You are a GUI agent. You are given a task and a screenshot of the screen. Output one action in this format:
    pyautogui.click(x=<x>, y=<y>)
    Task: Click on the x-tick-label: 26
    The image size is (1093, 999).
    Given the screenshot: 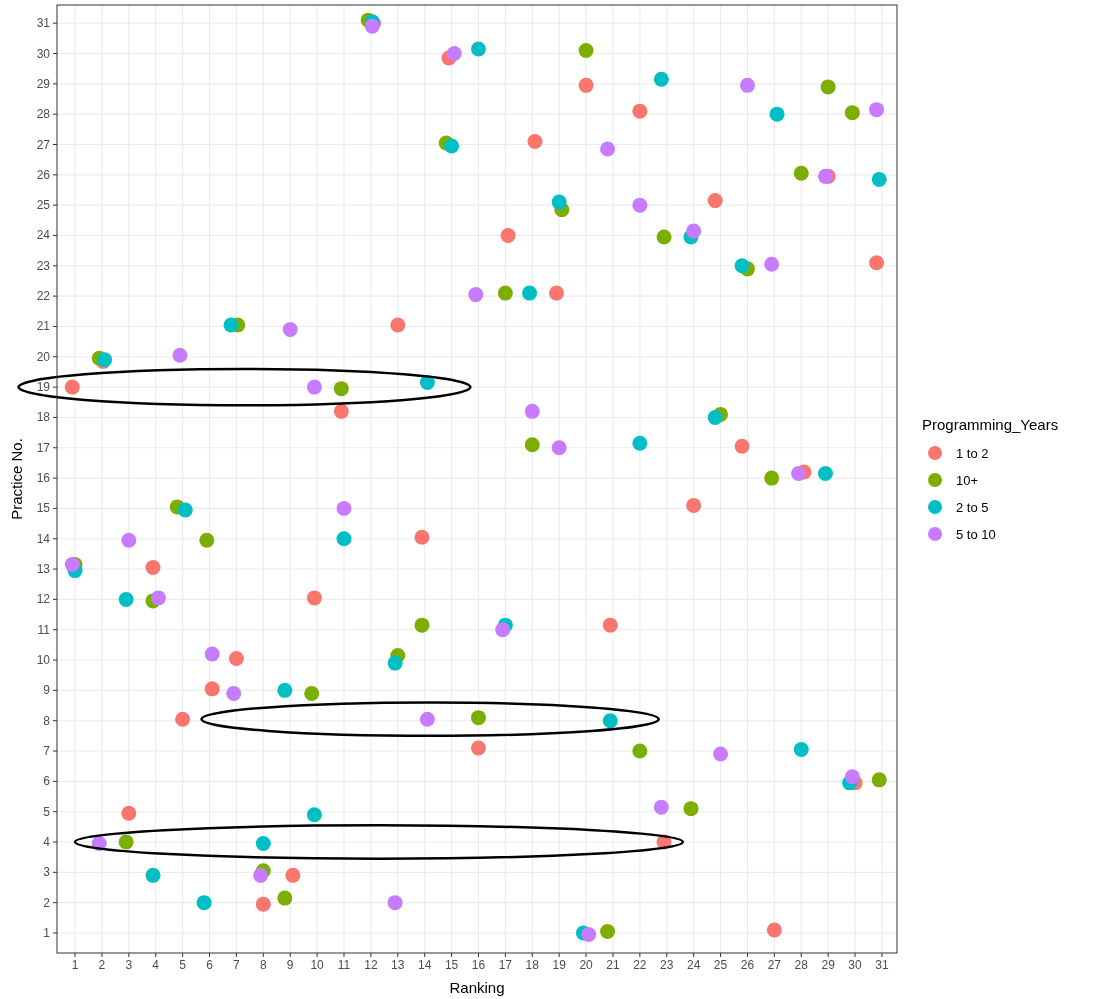 What is the action you would take?
    pyautogui.click(x=747, y=965)
    